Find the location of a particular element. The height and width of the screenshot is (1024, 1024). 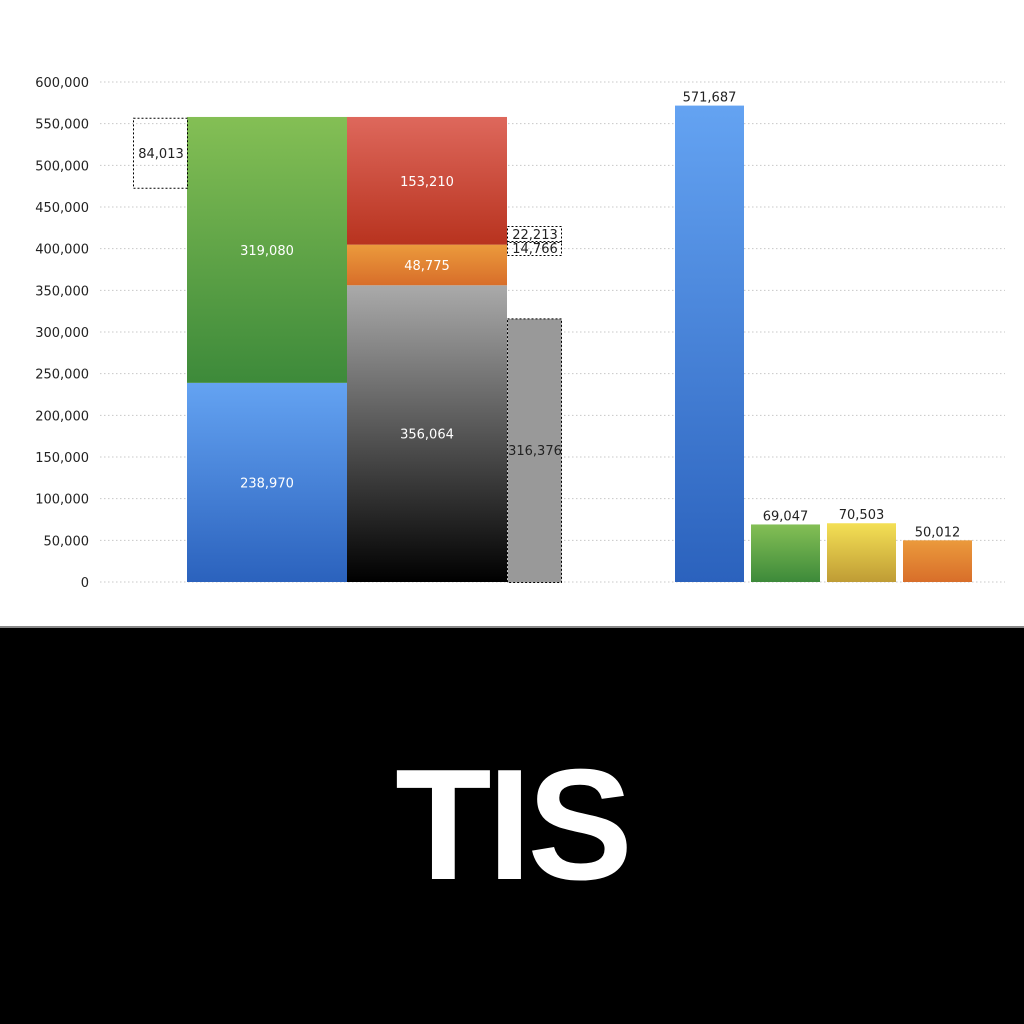

dashed-box-label: 84,013 is located at coordinates (161, 154).